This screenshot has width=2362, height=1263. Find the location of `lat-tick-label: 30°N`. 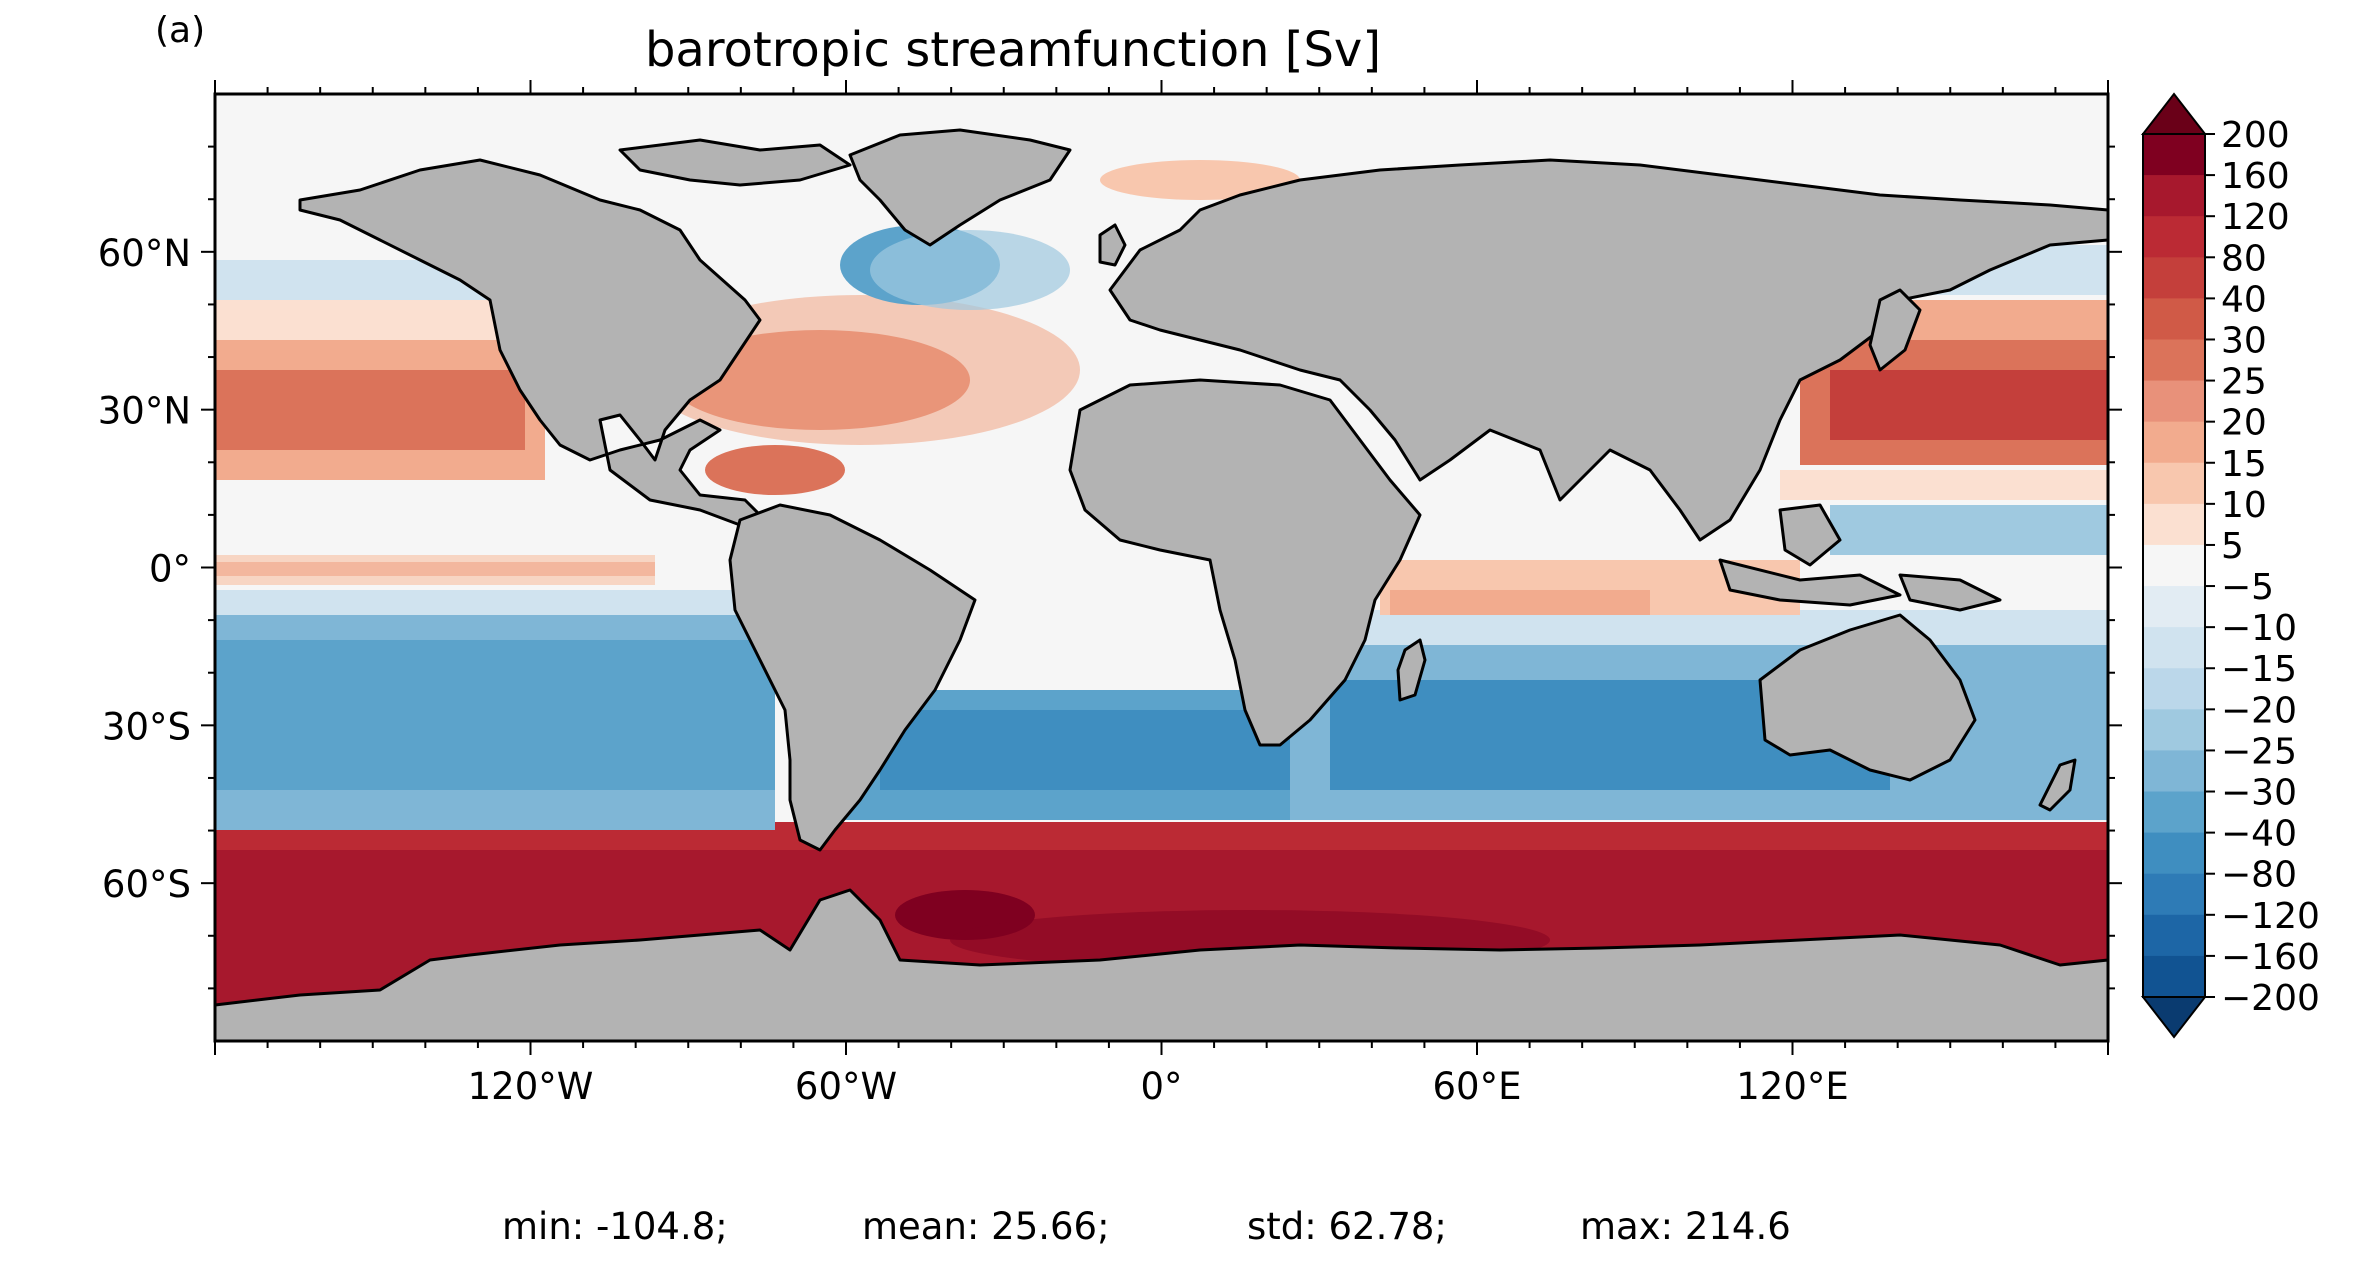

lat-tick-label: 30°N is located at coordinates (144, 411).